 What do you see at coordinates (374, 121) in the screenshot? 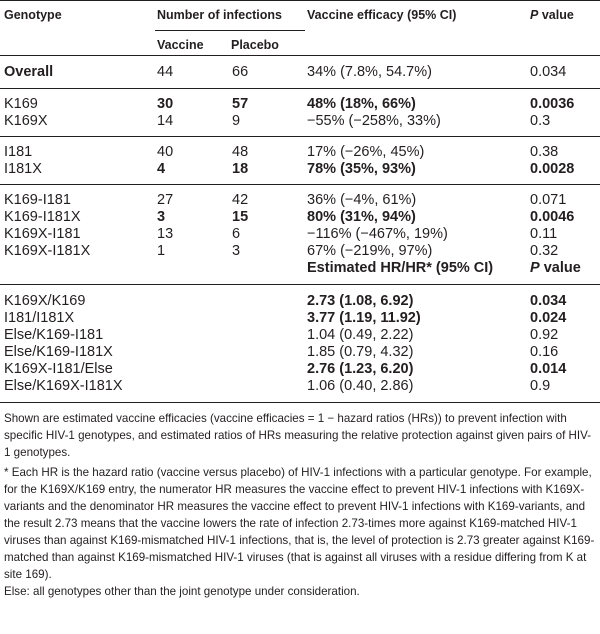
I see `efficacy-cell: −55% (−258%, 33%)` at bounding box center [374, 121].